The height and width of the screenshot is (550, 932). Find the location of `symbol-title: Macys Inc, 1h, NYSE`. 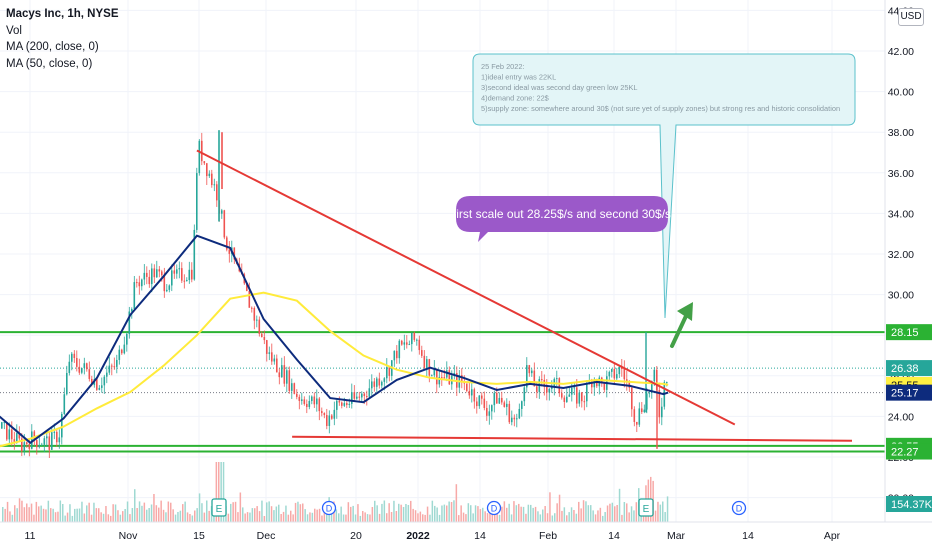

symbol-title: Macys Inc, 1h, NYSE is located at coordinates (62, 14).